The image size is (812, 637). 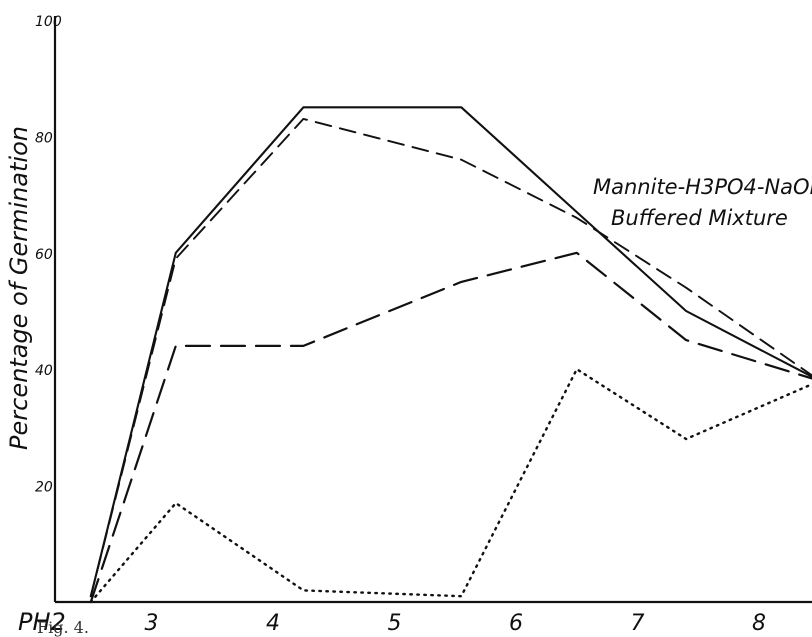 I want to click on mixture-annotation-line-1: Mannite-H3PO4-NaOH, so click(x=702, y=187).